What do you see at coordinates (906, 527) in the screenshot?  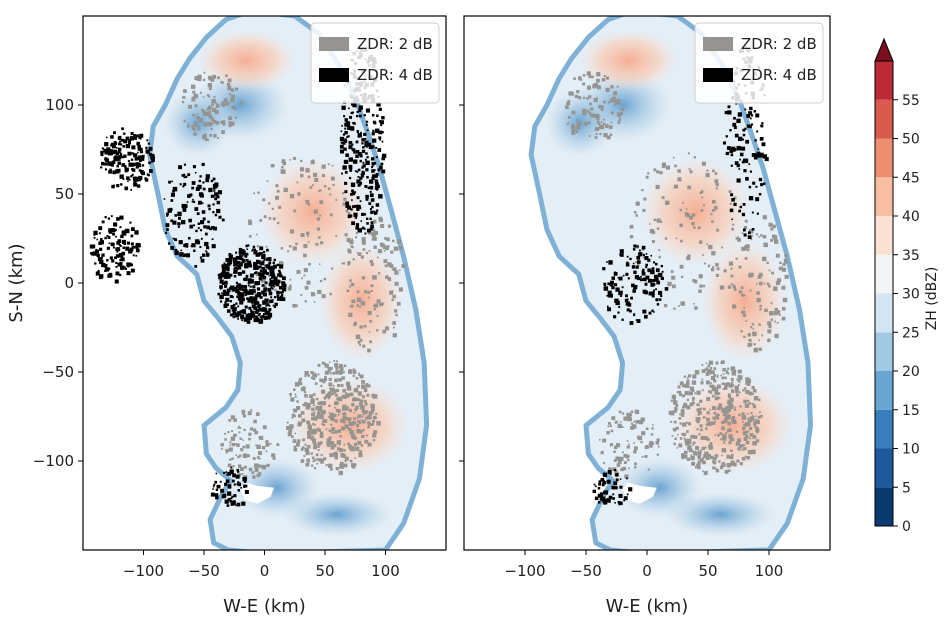 I see `colorbar-tick-label: 0` at bounding box center [906, 527].